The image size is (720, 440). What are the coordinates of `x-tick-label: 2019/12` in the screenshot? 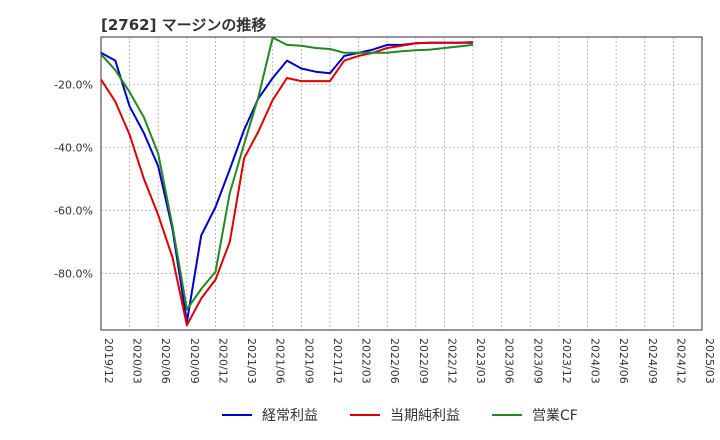 It's located at (108, 361).